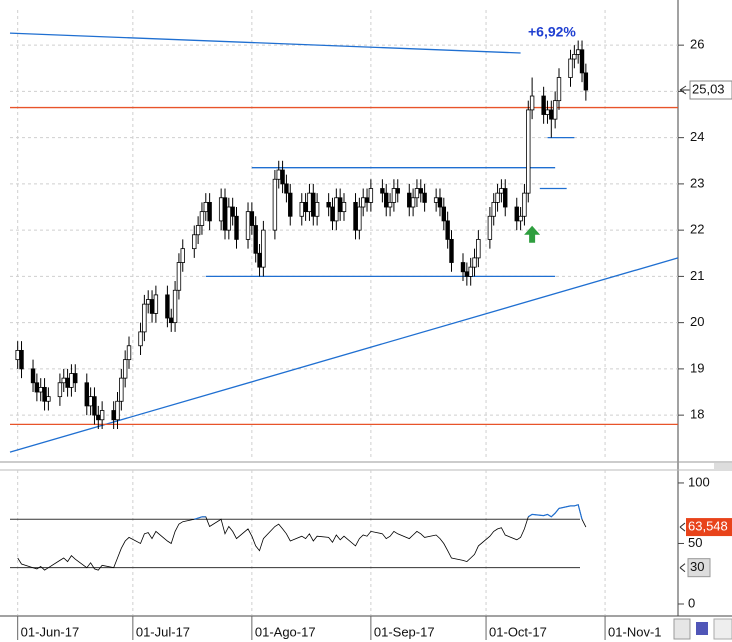 The width and height of the screenshot is (732, 642). I want to click on x-tick-label: 01-Jul-17, so click(163, 631).